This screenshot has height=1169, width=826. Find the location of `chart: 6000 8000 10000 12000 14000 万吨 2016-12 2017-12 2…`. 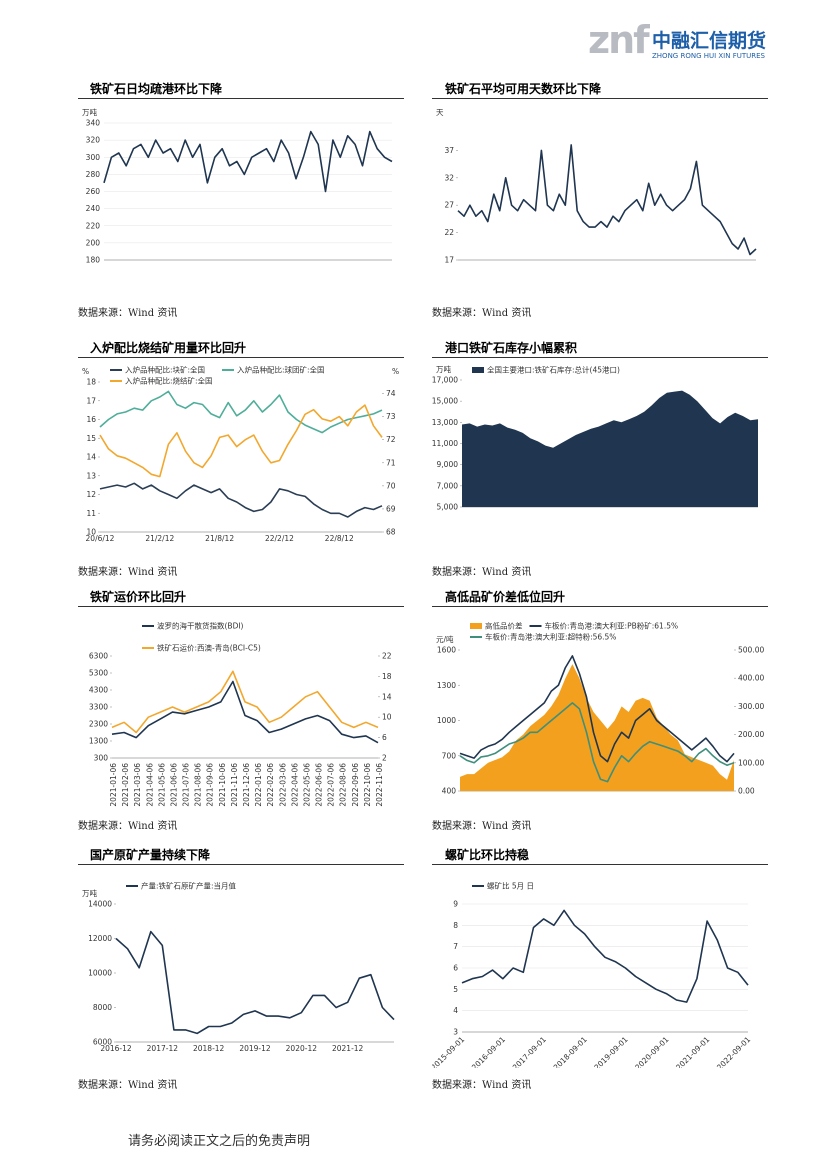

chart: 6000 8000 10000 12000 14000 万吨 2016-12 2017-12 2… is located at coordinates (238, 967).